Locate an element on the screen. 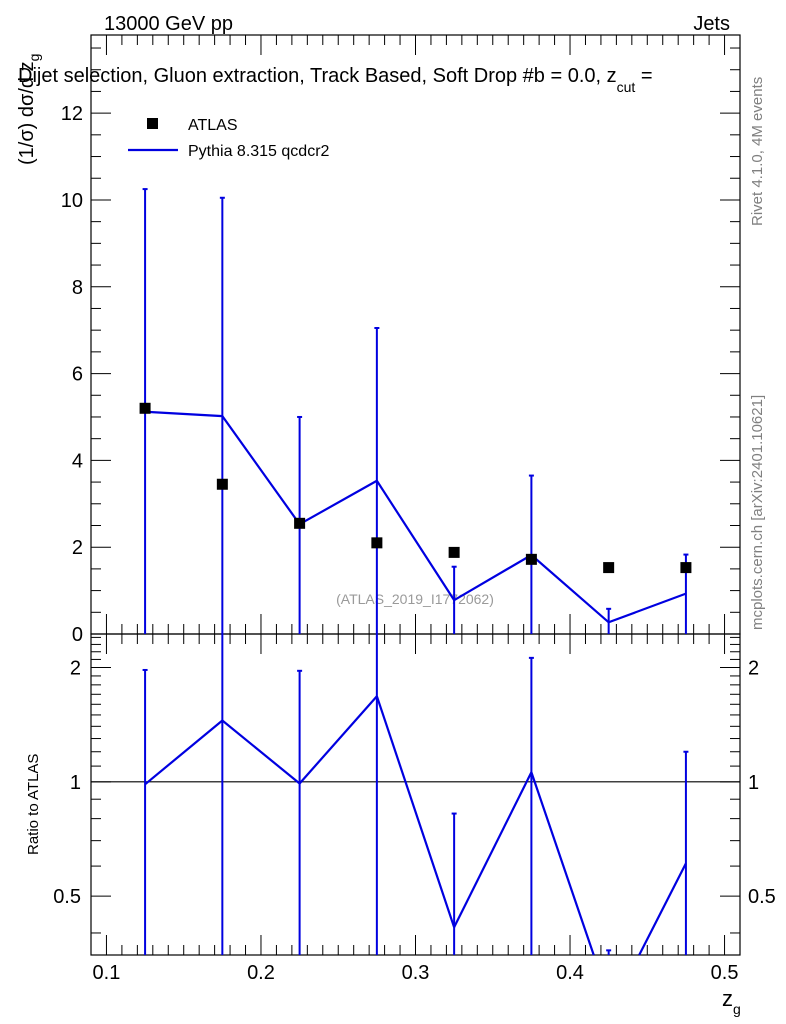 Image resolution: width=786 pixels, height=1024 pixels. x-tick-label: 0.5 is located at coordinates (725, 973).